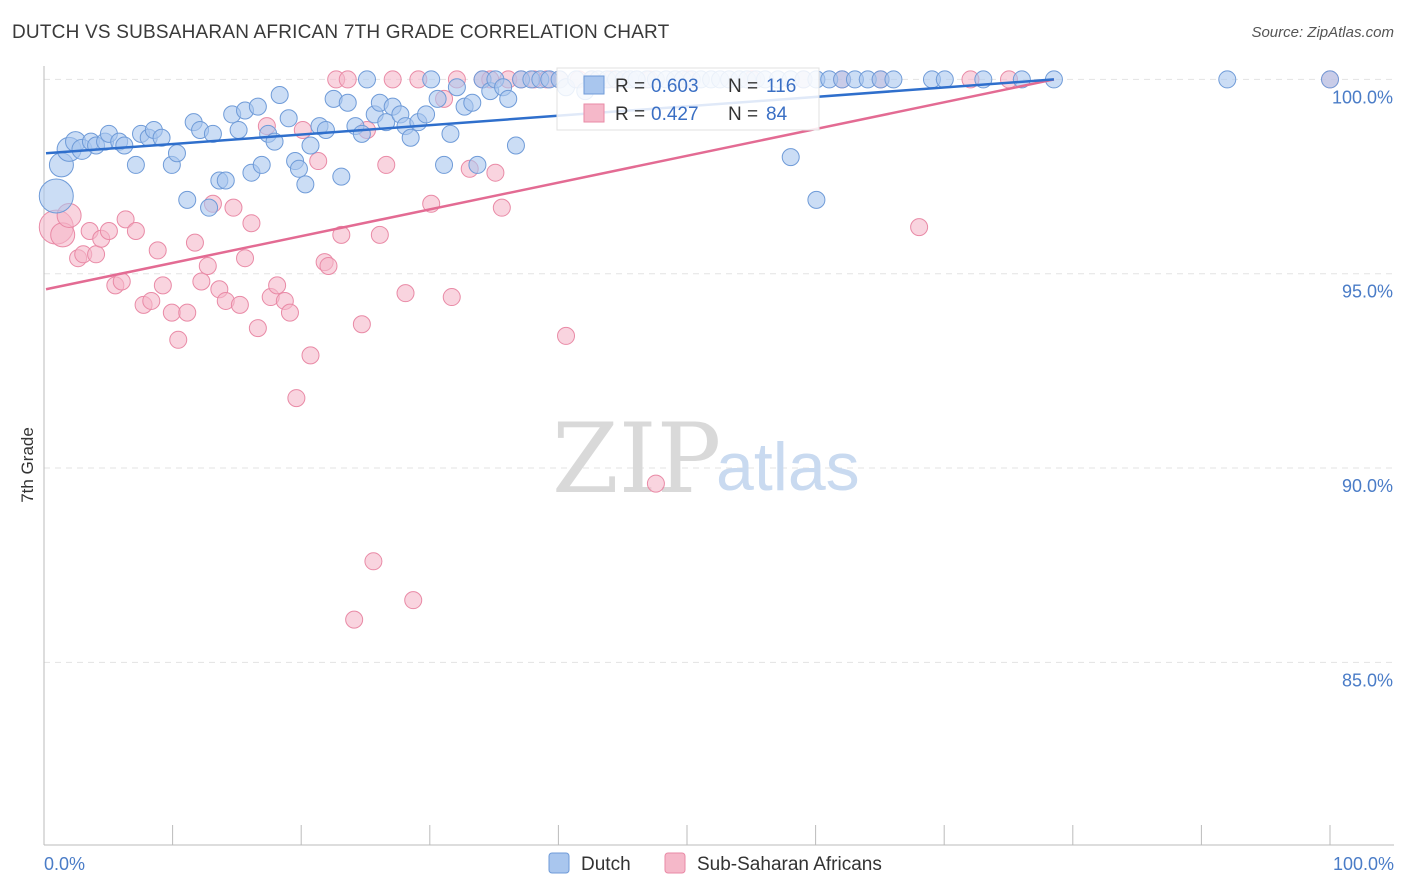  What do you see at coordinates (743, 86) in the screenshot?
I see `stats-n-label-dutch: N =` at bounding box center [743, 86].